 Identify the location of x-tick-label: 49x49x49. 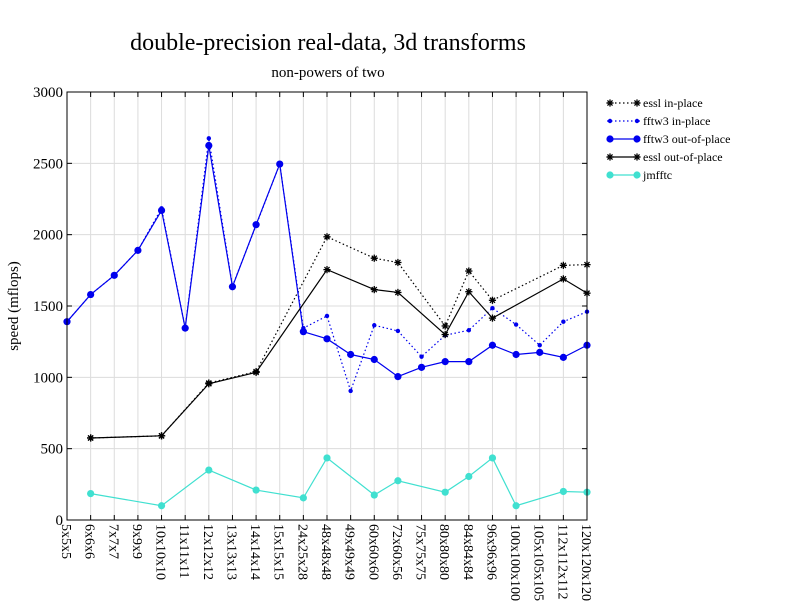
(349, 552).